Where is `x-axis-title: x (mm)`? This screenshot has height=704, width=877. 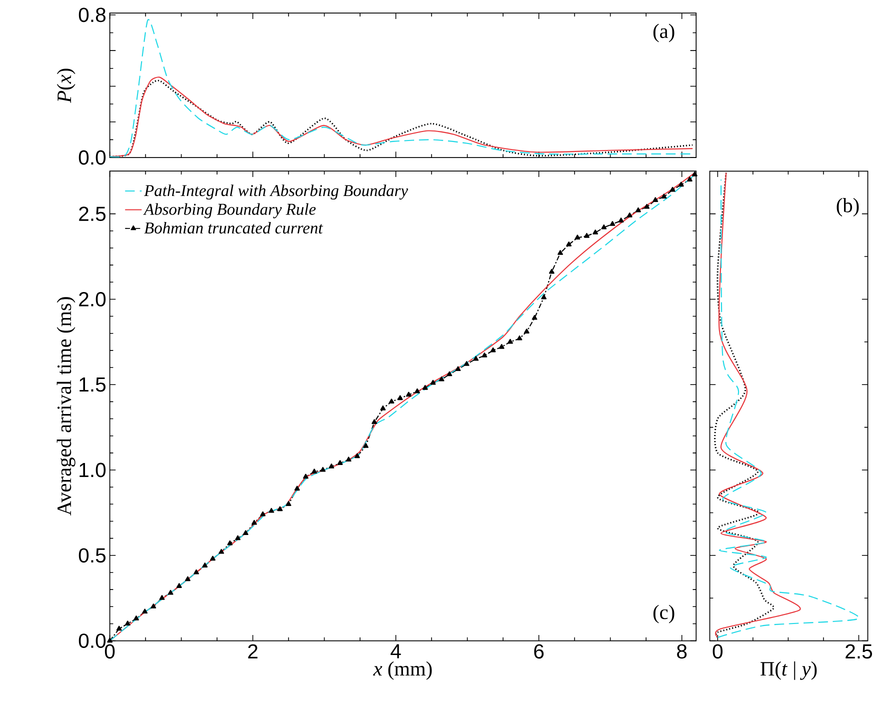
x-axis-title: x (mm) is located at coordinates (402, 670).